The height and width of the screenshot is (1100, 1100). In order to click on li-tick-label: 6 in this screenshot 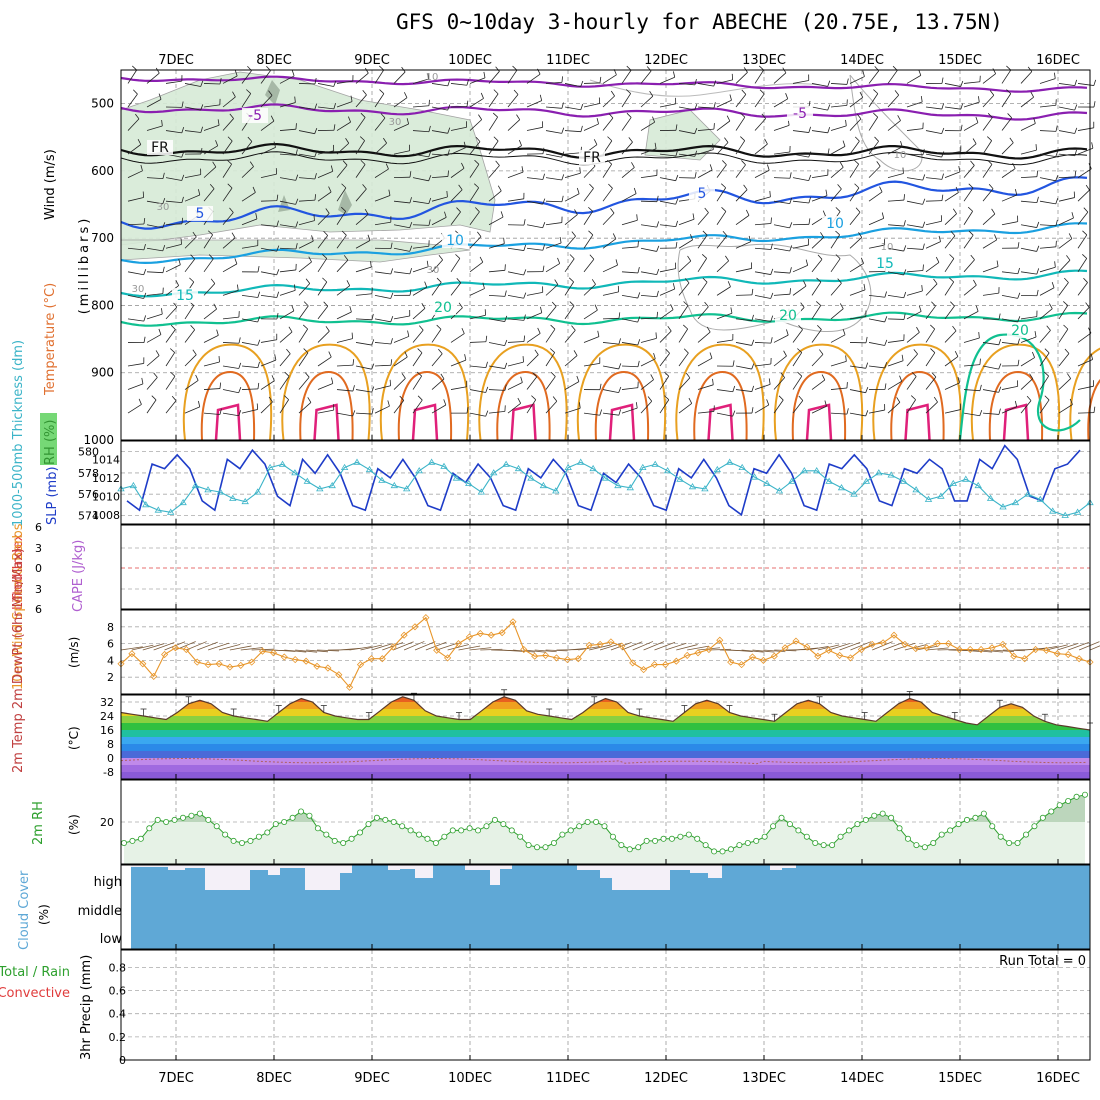, I will do `click(38, 527)`.